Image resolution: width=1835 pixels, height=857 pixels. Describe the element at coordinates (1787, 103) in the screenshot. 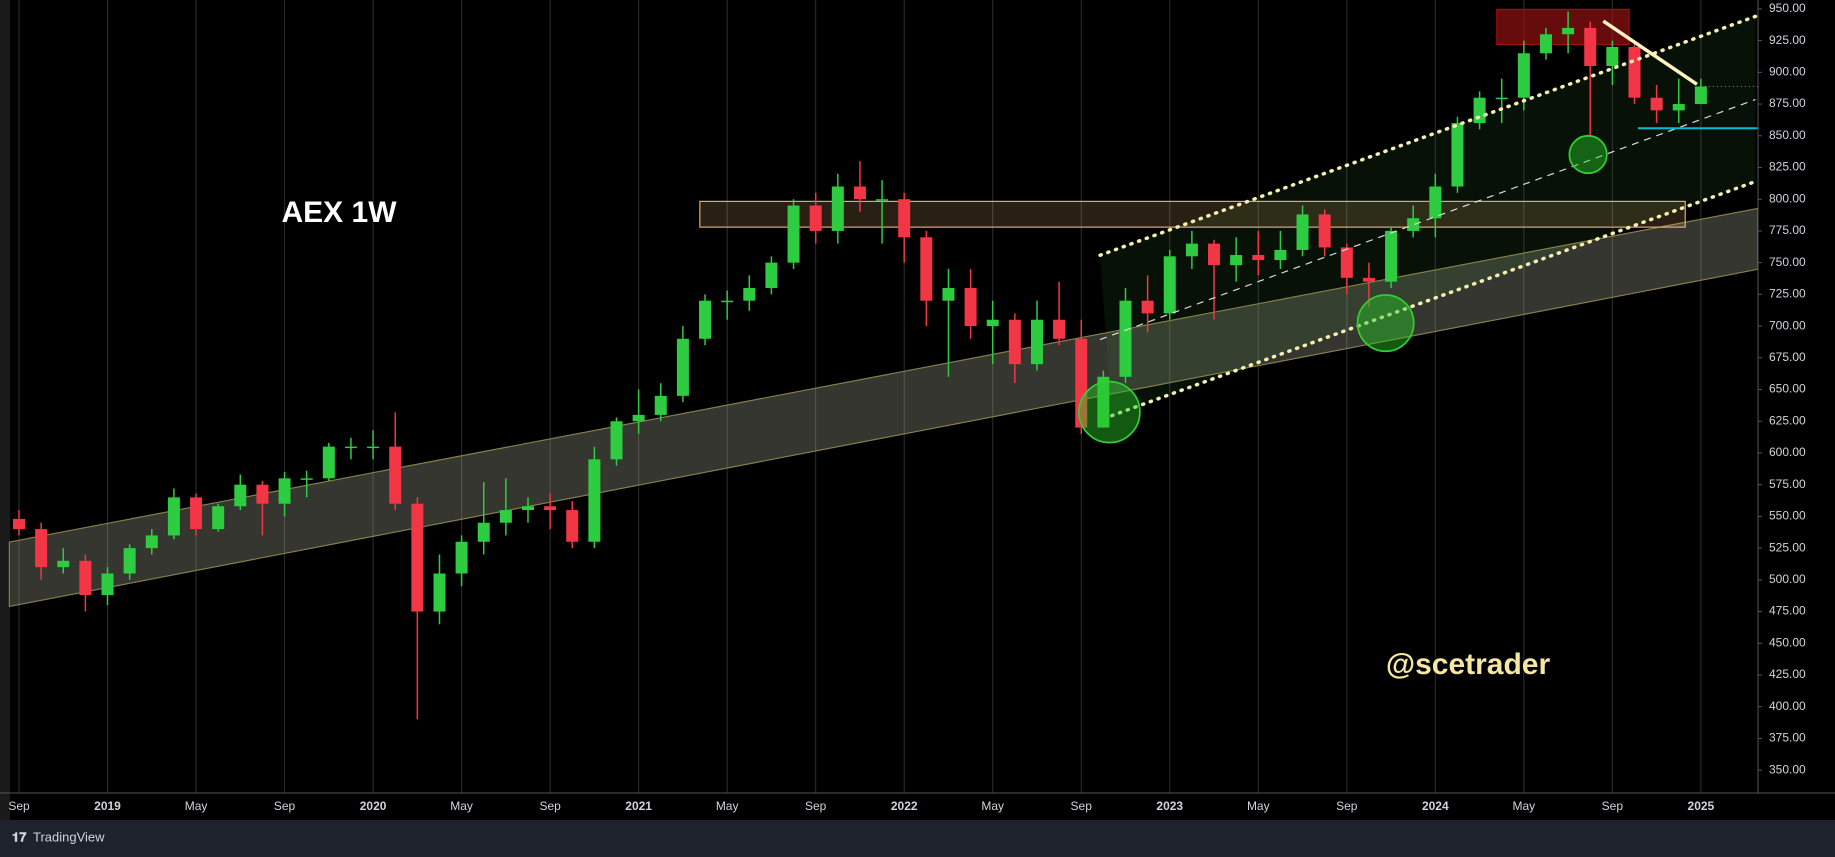

I see `y-tick-label: 875.00` at that location.